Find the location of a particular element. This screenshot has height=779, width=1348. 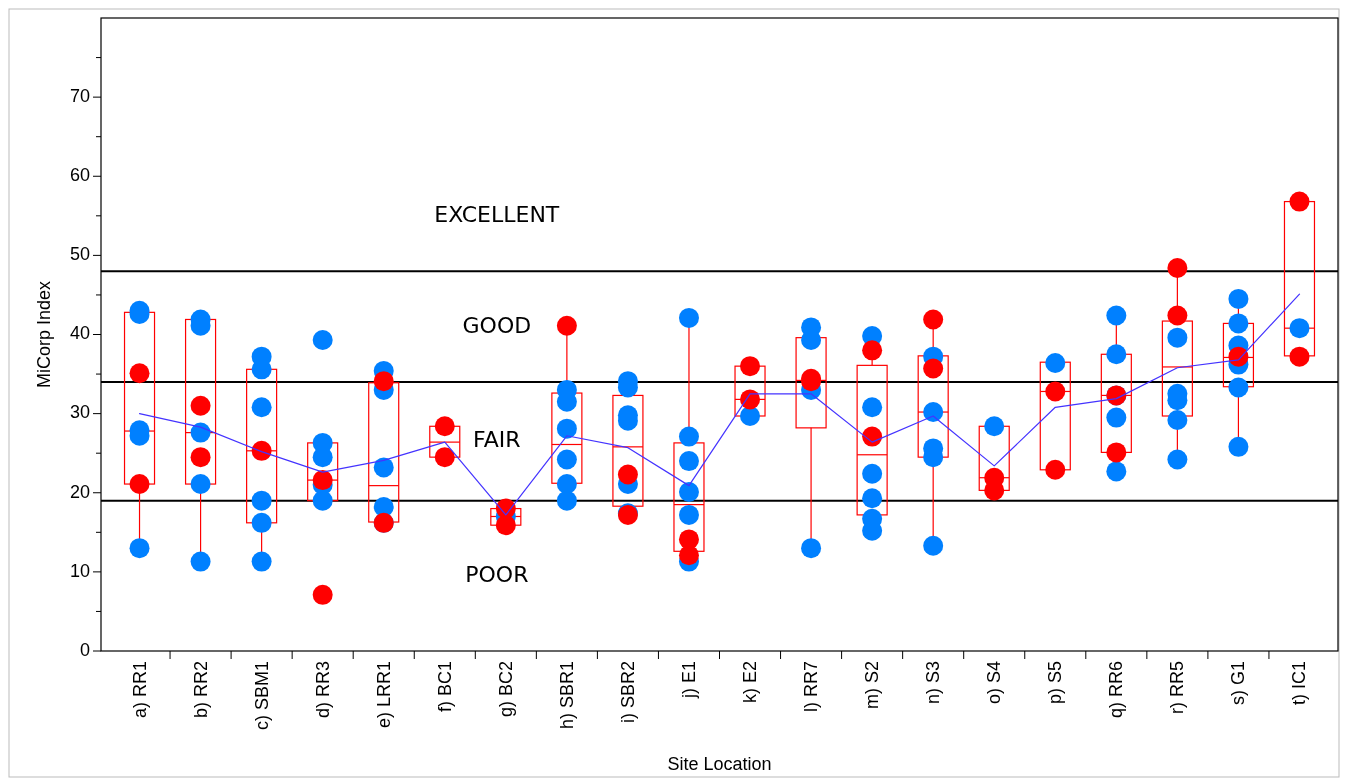

x-tick-label: a) RR1 is located at coordinates (139, 690).